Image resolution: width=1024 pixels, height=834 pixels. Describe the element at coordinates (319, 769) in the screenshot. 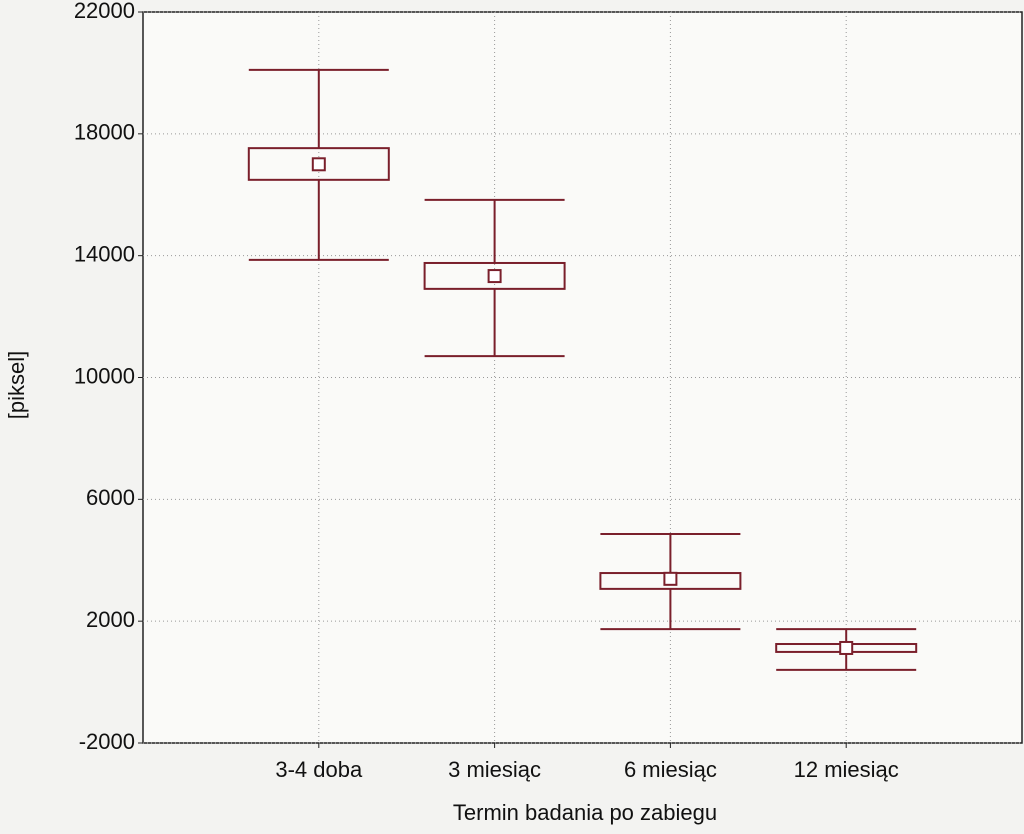

I see `x-tick-label: 3-4 doba` at that location.